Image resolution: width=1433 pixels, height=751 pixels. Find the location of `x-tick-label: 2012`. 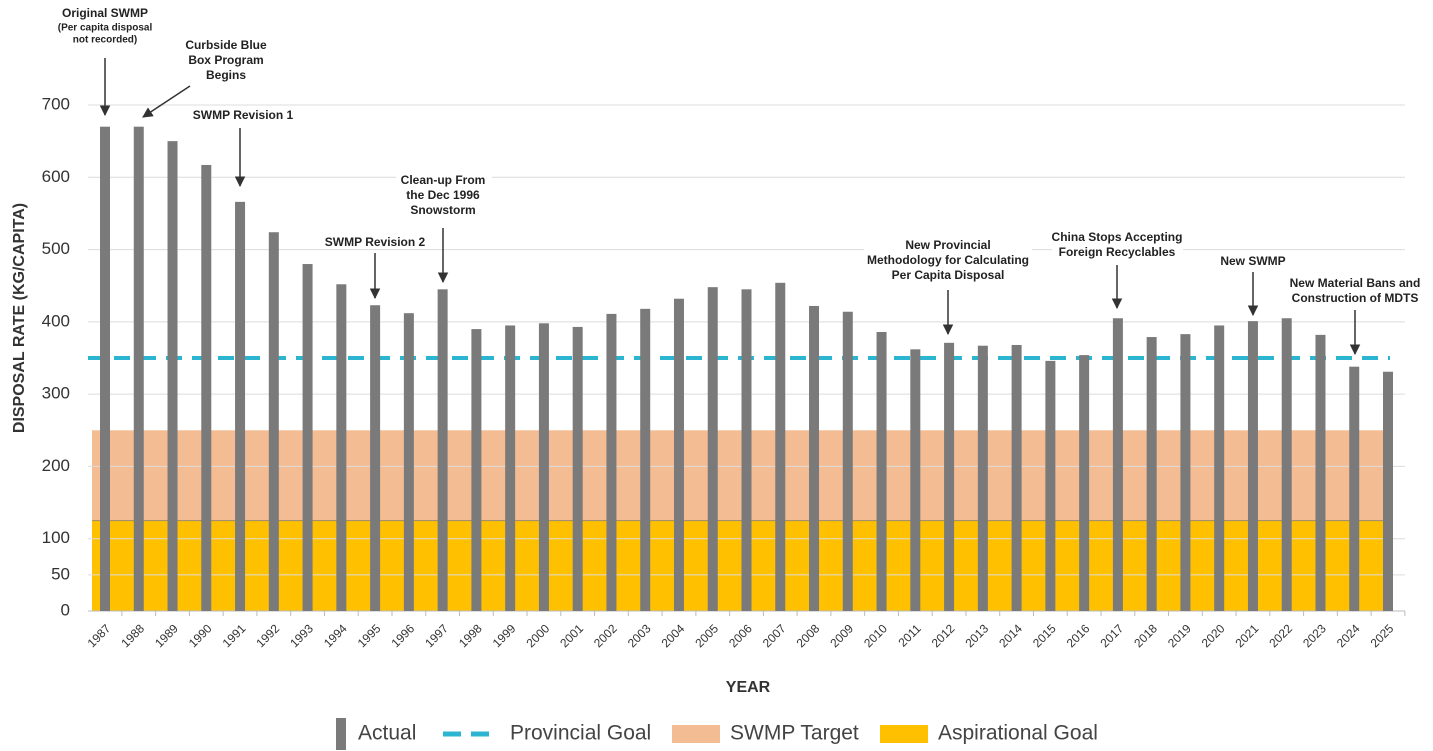

x-tick-label: 2012 is located at coordinates (943, 635).